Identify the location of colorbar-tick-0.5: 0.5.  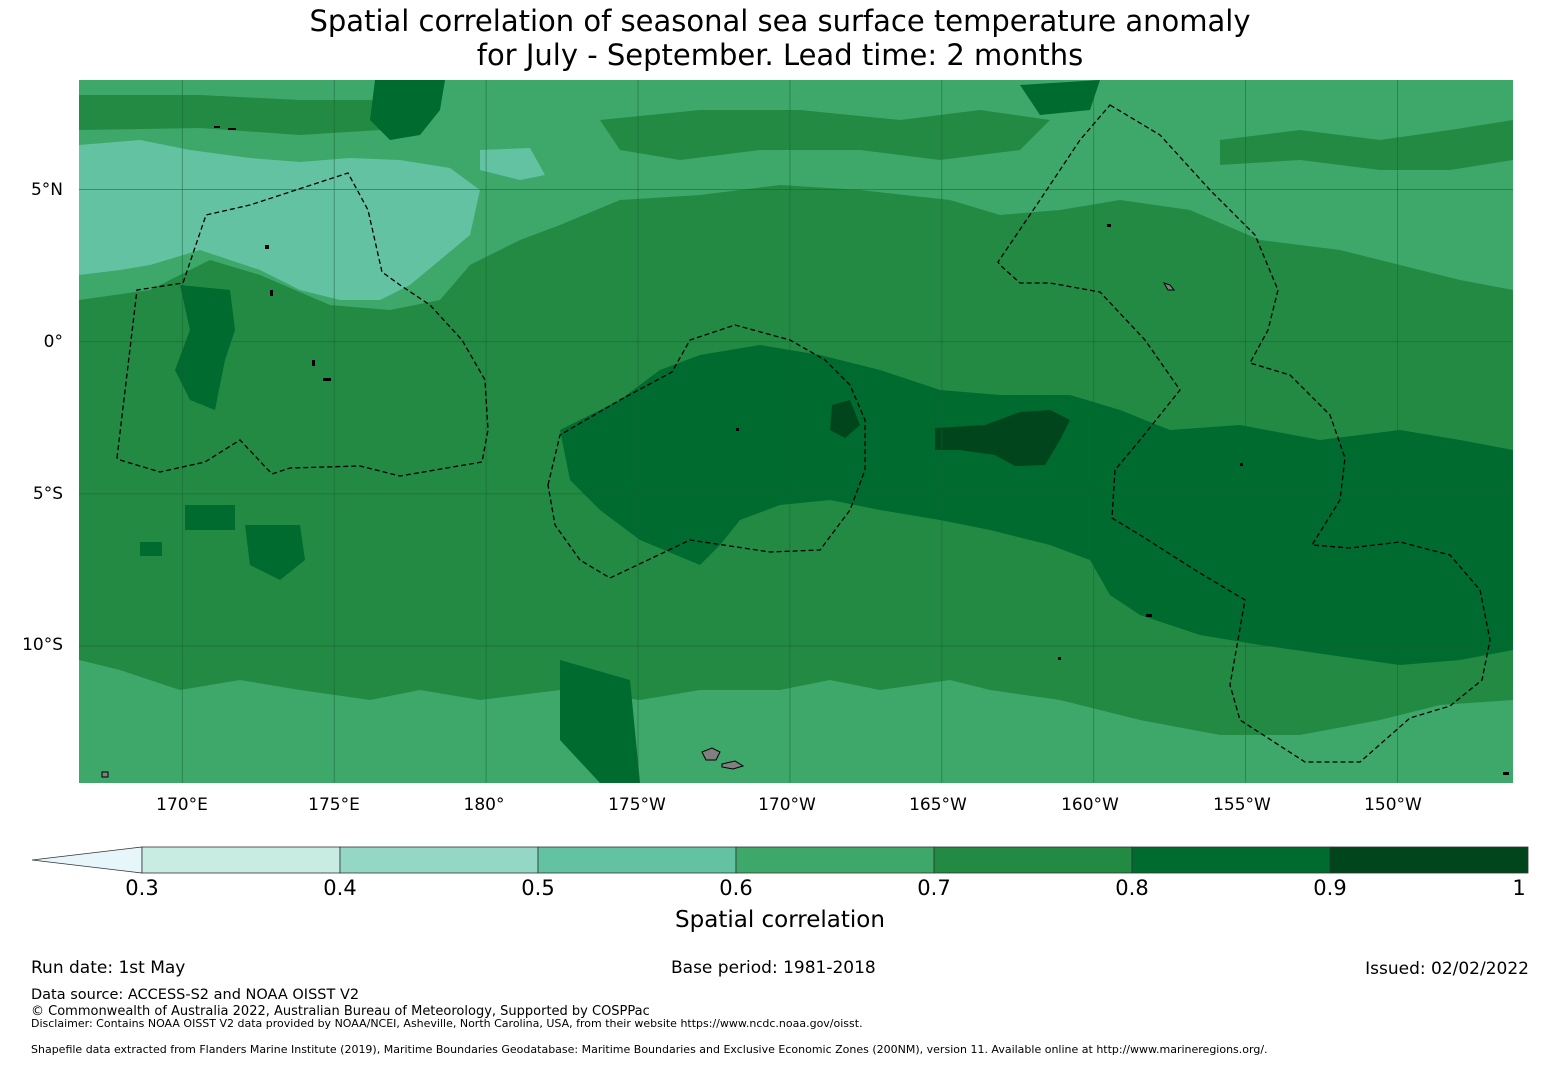
(538, 888).